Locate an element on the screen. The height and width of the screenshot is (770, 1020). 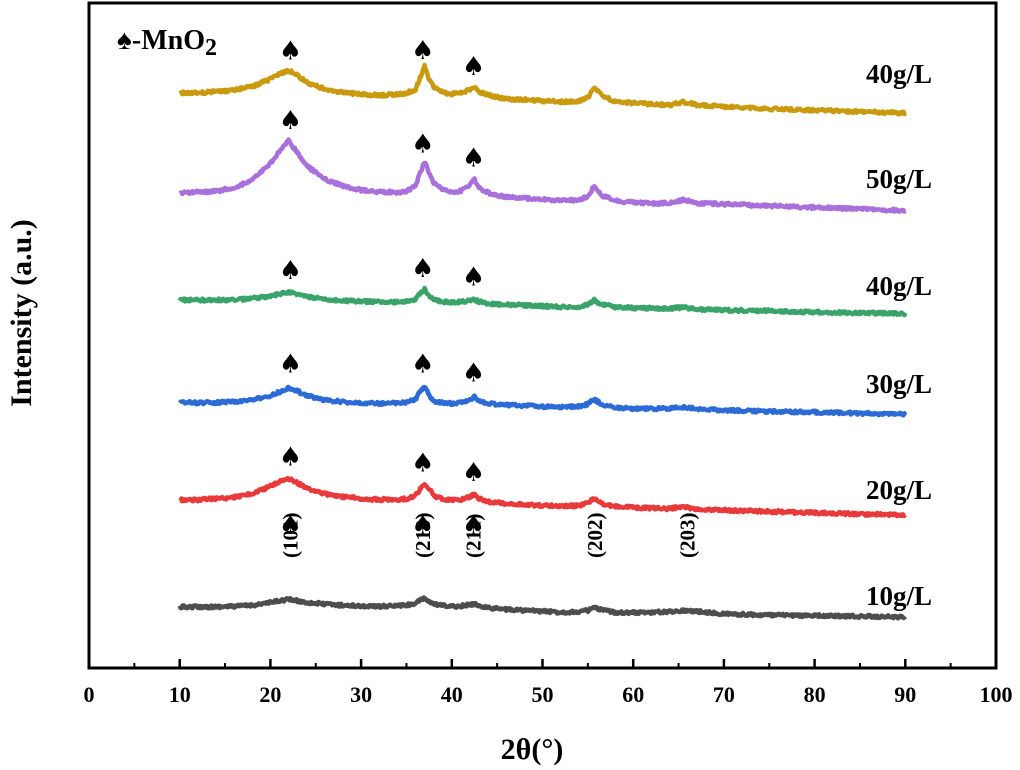
series-label-1: 10g/L is located at coordinates (899, 596).